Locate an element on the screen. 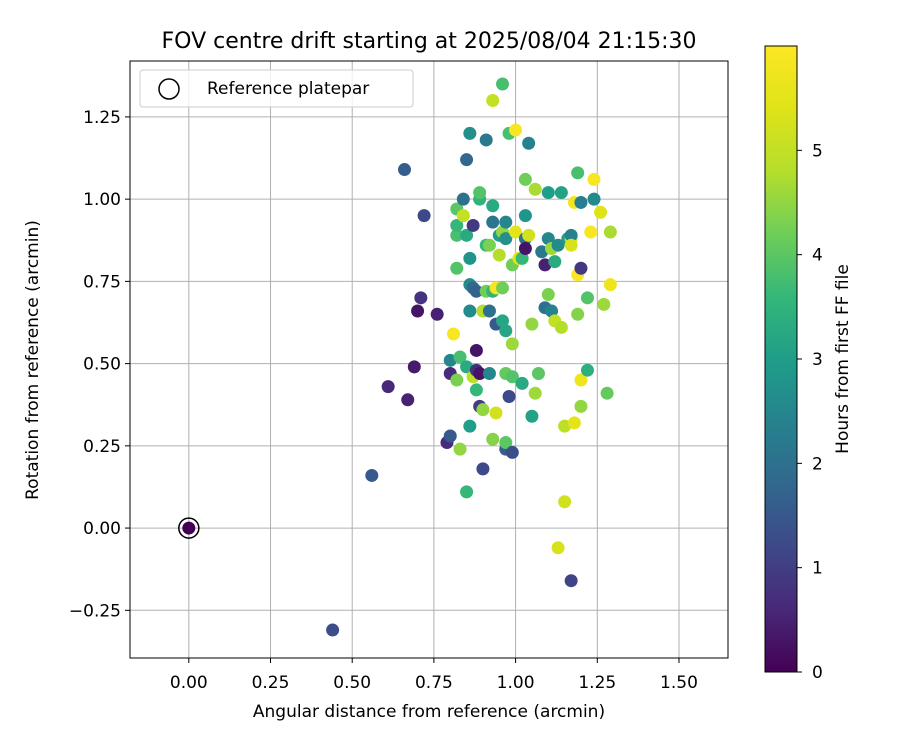  y-axis-label: Rotation from reference (arcmin) is located at coordinates (33, 360).